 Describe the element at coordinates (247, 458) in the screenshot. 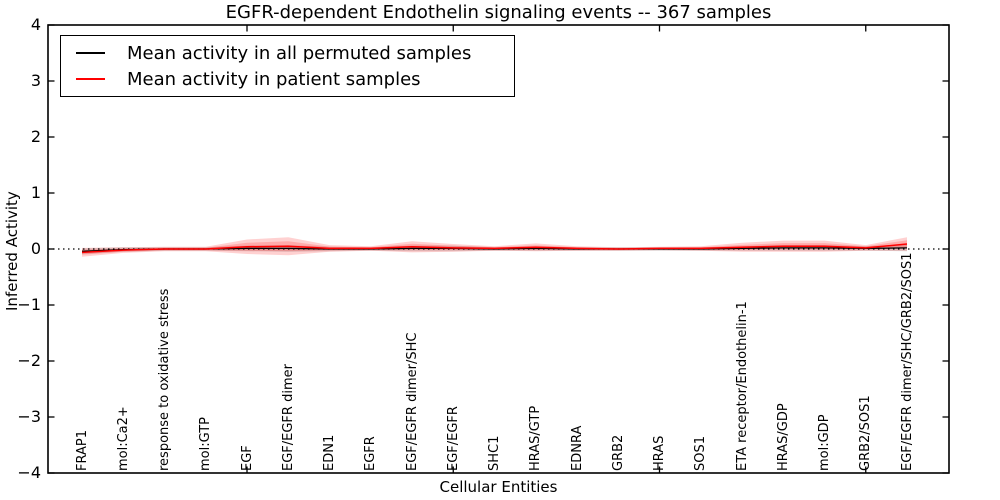

I see `x-category-label: EGF` at that location.